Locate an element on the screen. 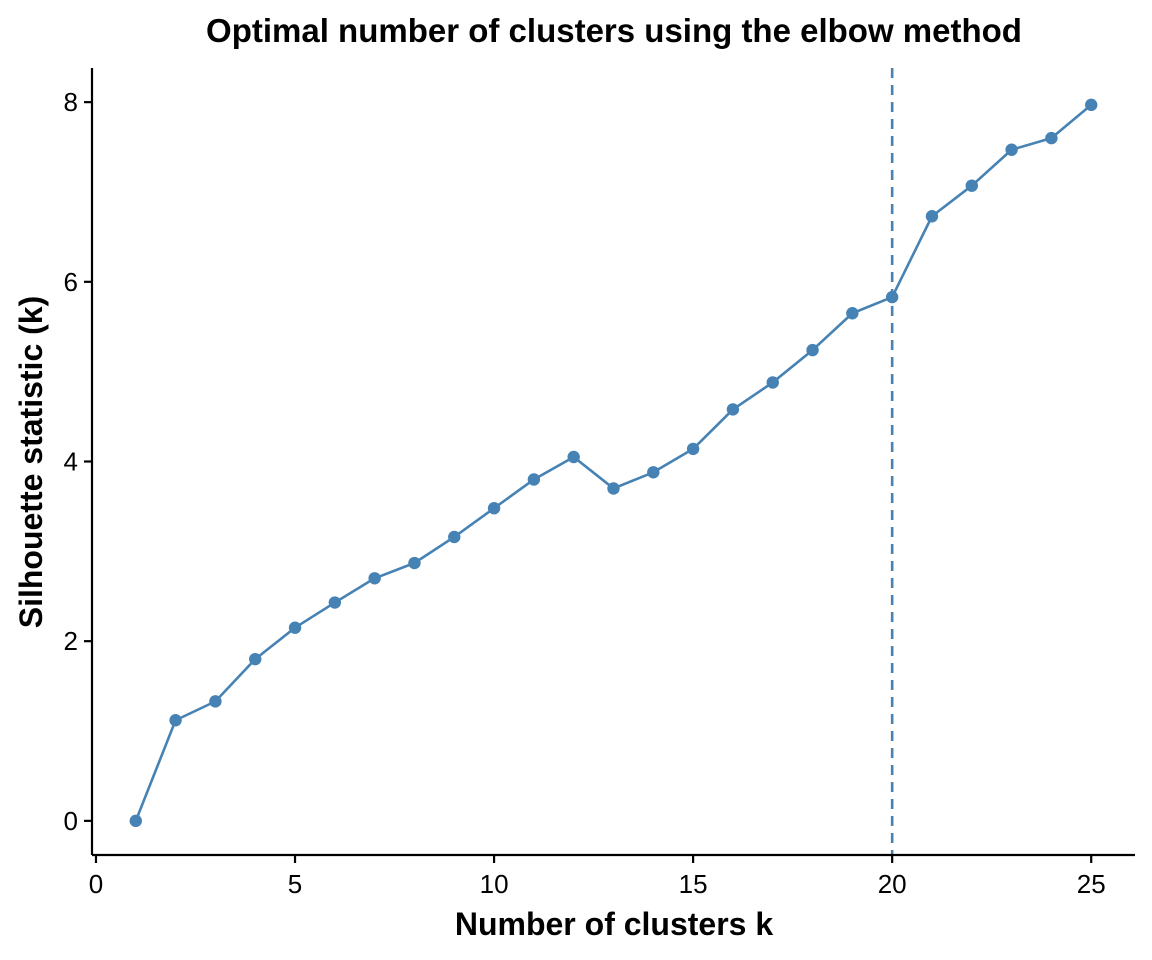 The height and width of the screenshot is (960, 1152). x-tick-label: 20 is located at coordinates (892, 884).